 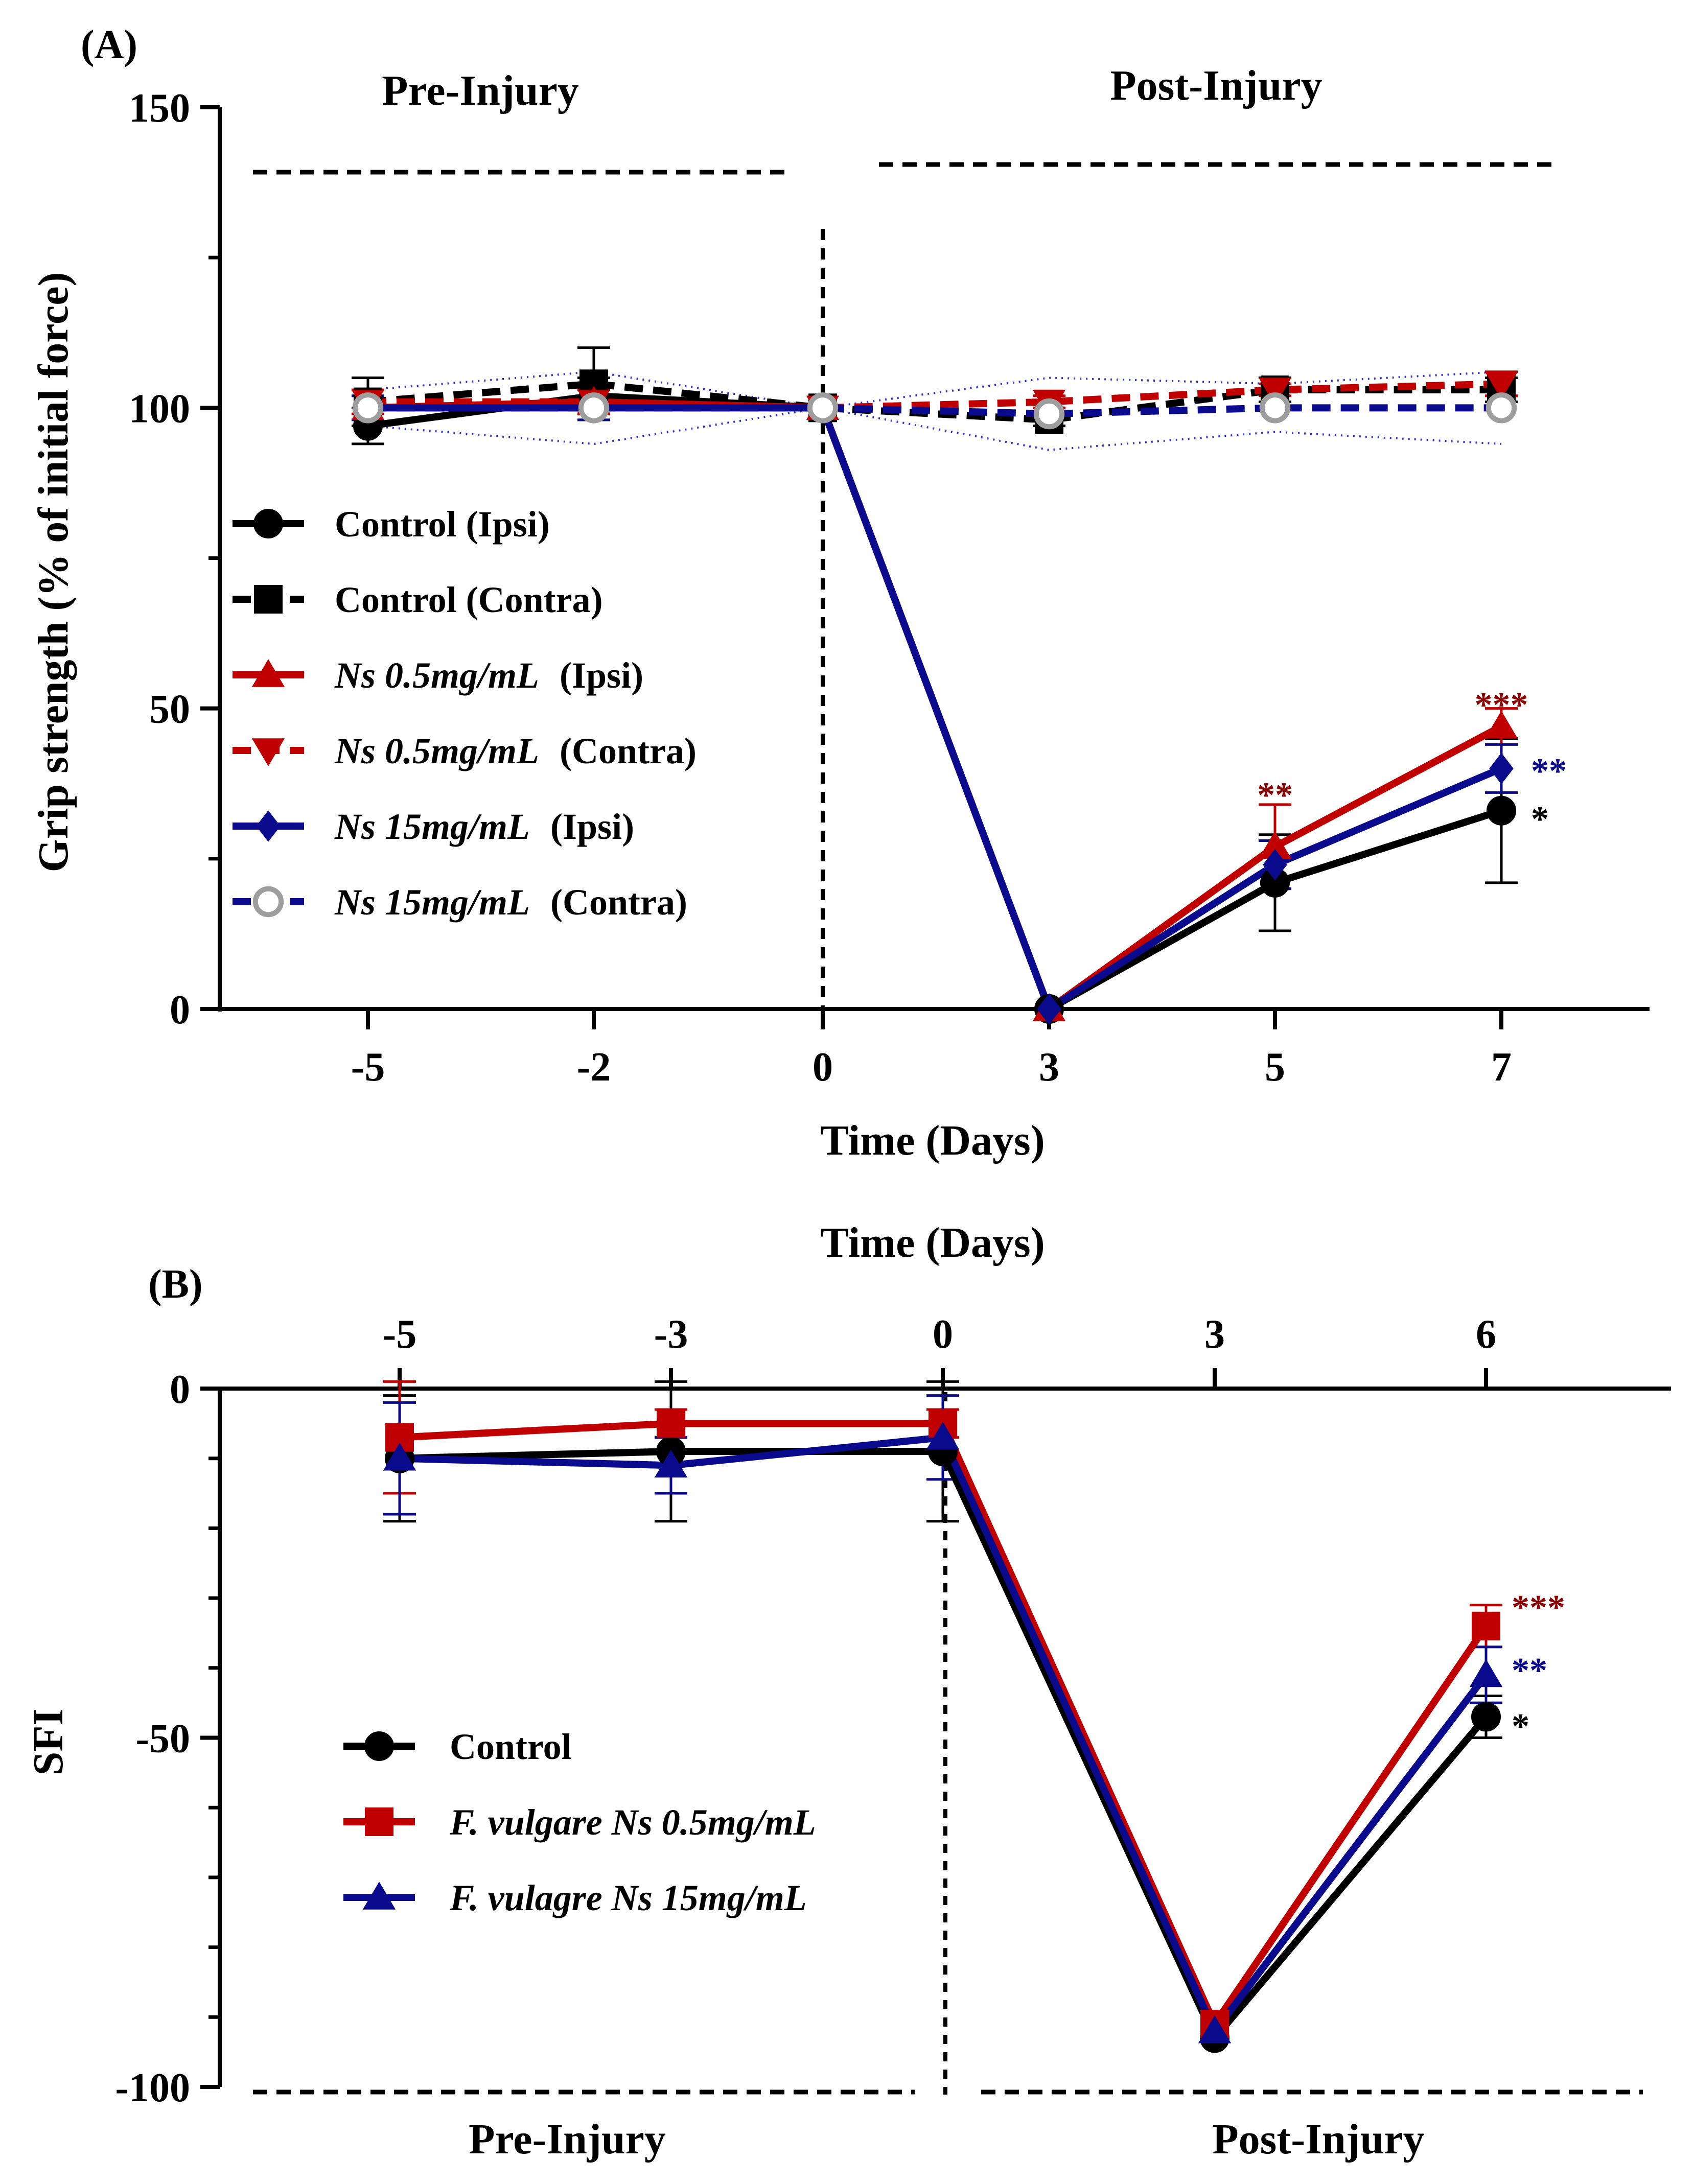 I want to click on panel-a-y-axis-title: Grip strength (% of initial force), so click(x=53, y=572).